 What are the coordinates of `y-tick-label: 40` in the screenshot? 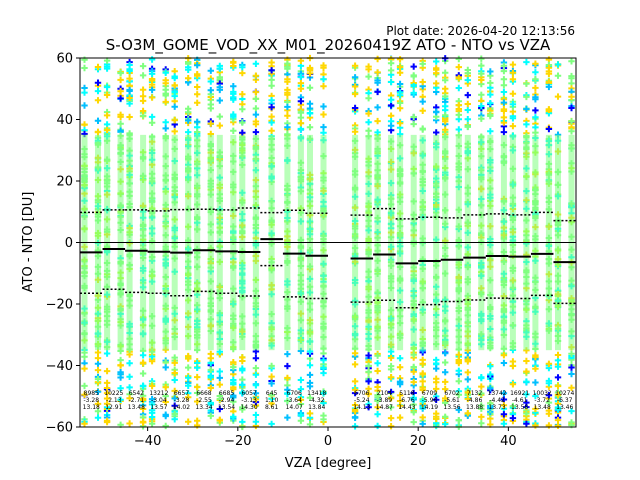 It's located at (64, 120).